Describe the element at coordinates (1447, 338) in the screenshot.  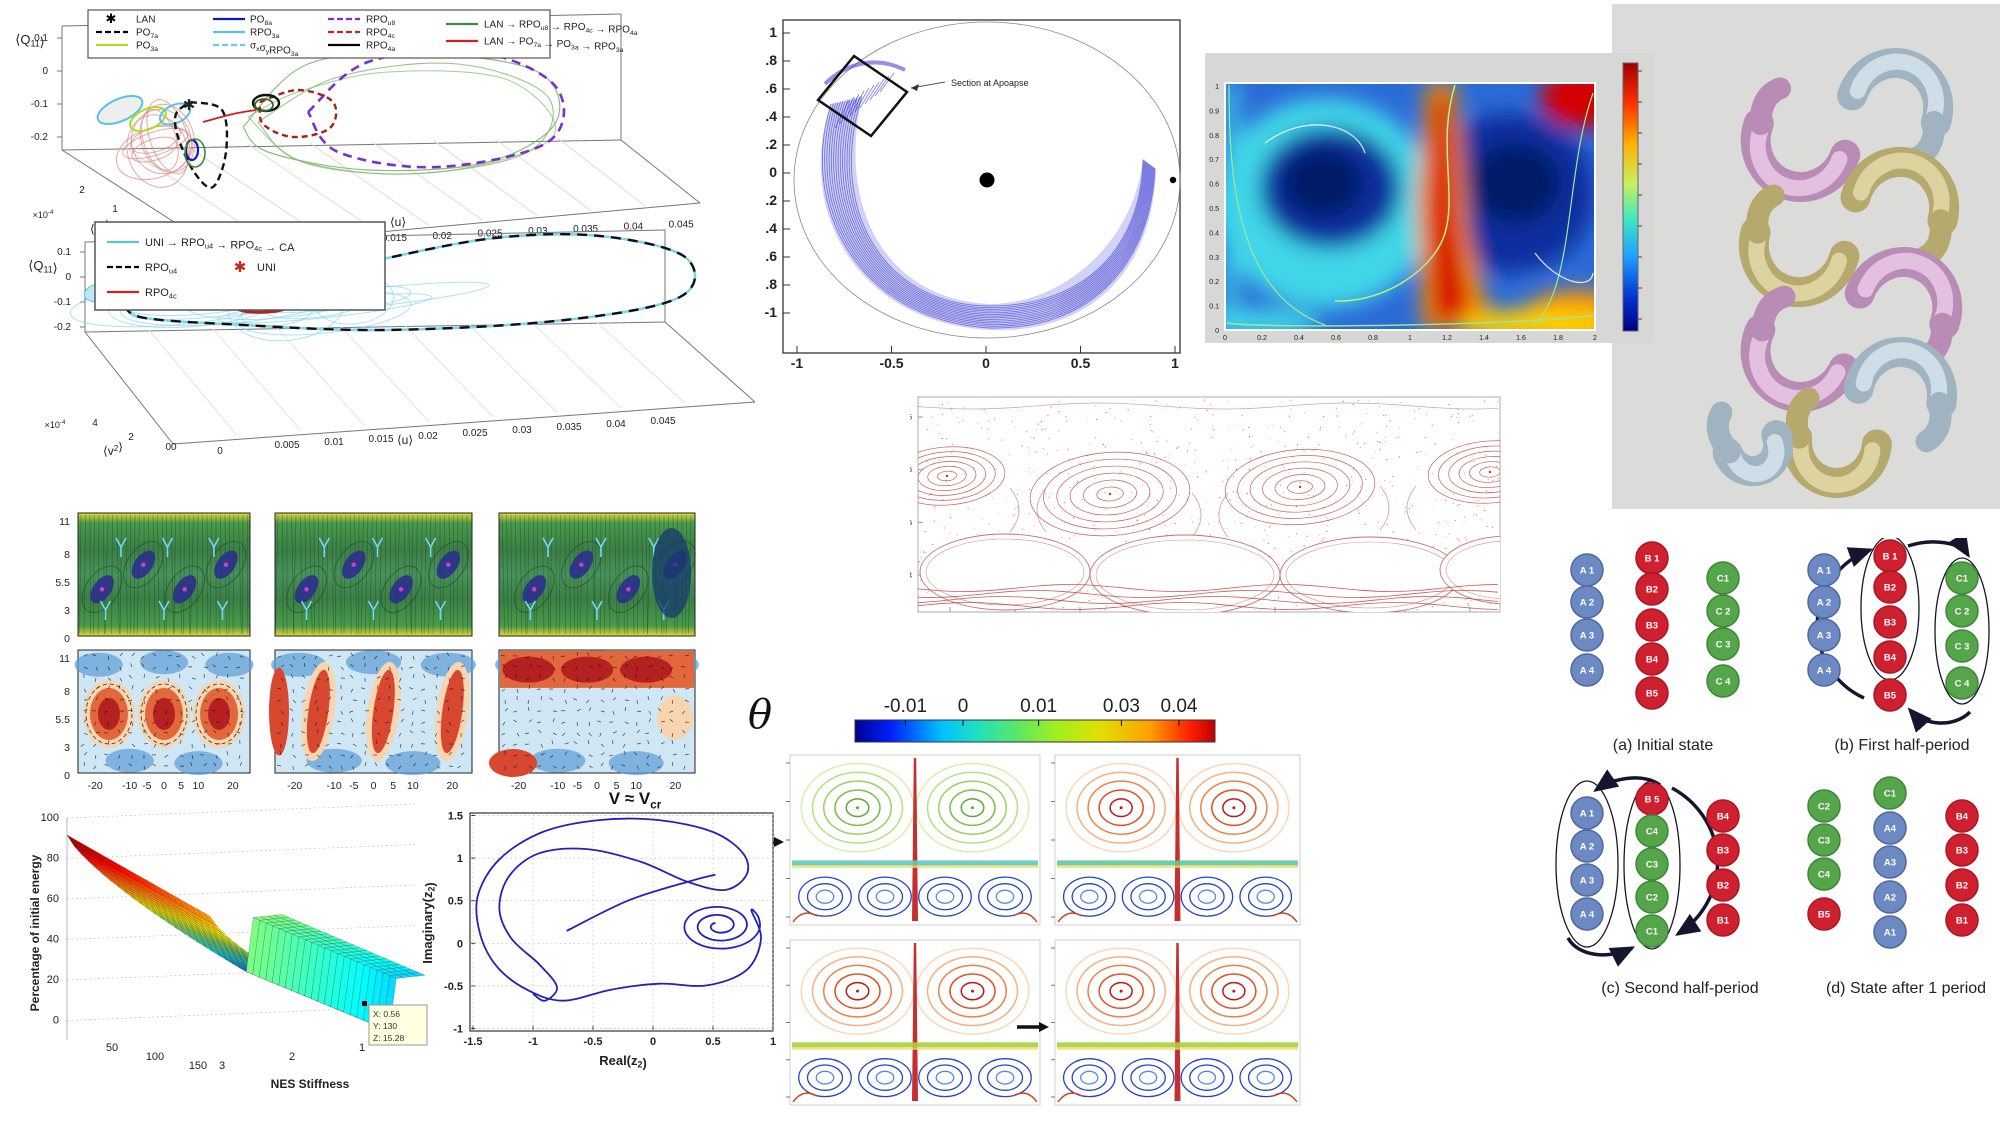
I see `tick-label: 1.2` at that location.